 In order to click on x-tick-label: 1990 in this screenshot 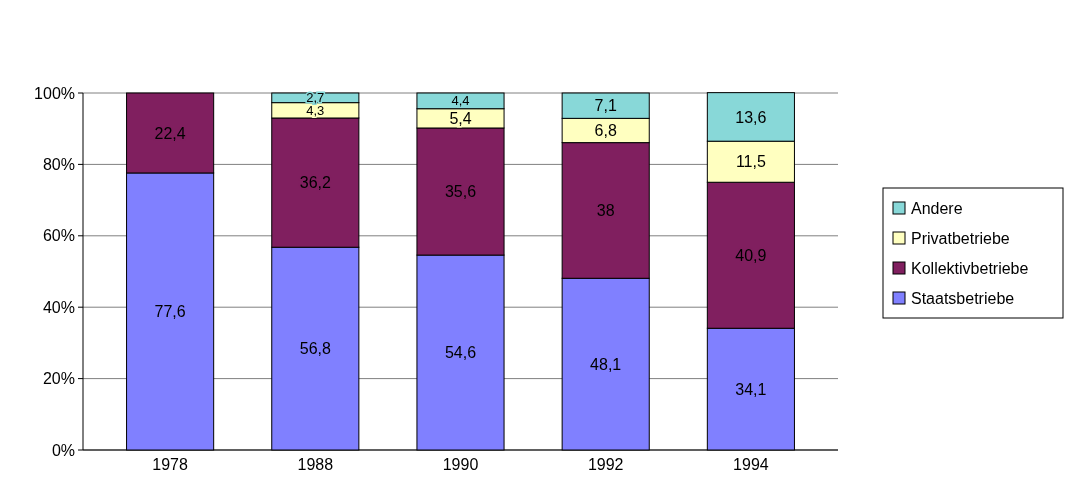, I will do `click(460, 464)`.